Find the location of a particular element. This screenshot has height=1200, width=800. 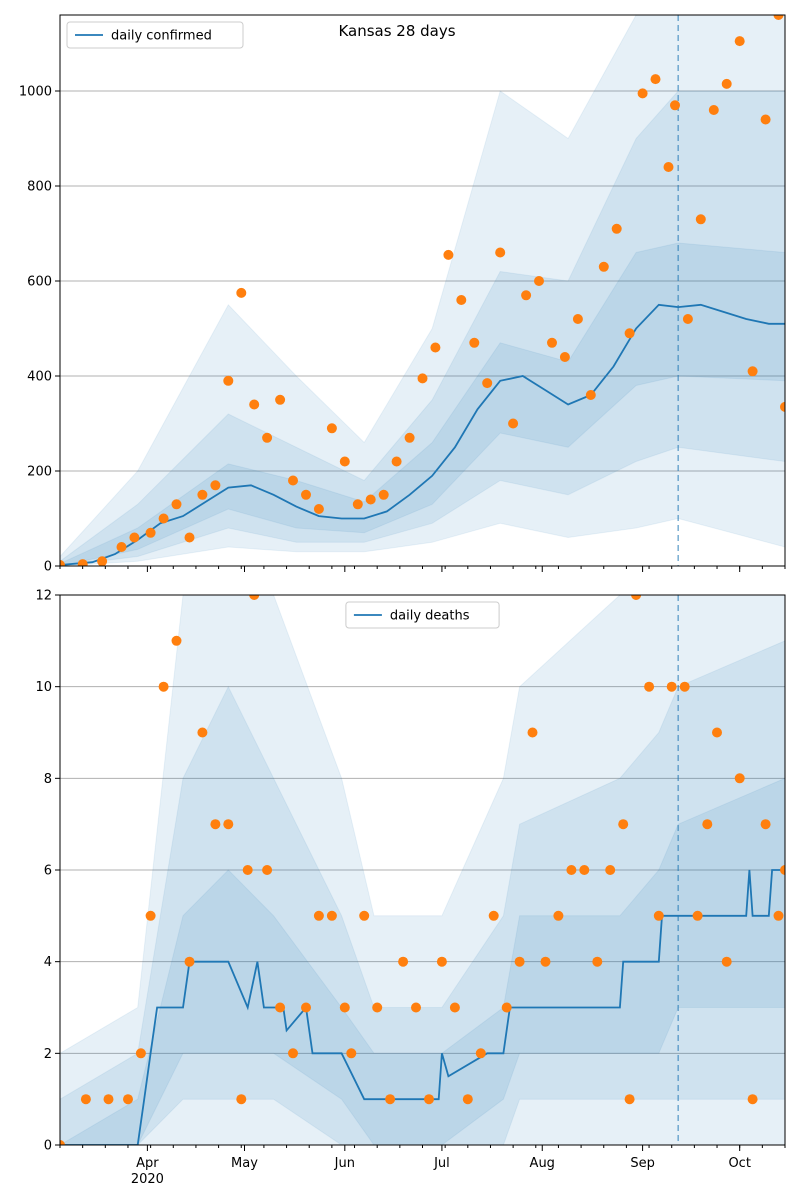

y-tick-label: 8 is located at coordinates (48, 779).